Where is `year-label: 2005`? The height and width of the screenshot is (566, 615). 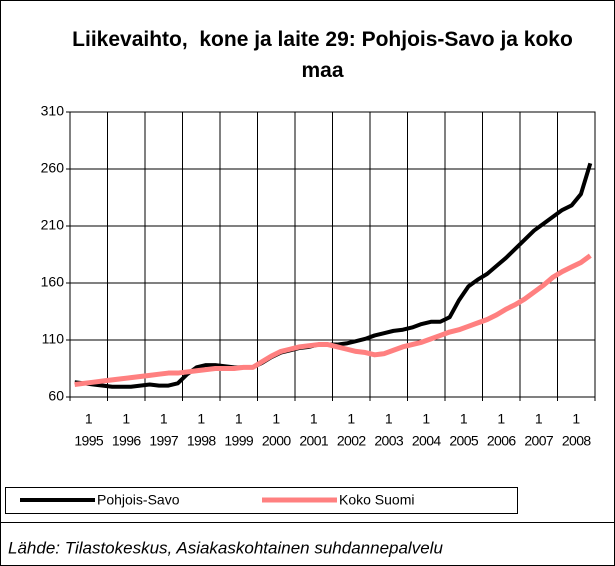 year-label: 2005 is located at coordinates (464, 441).